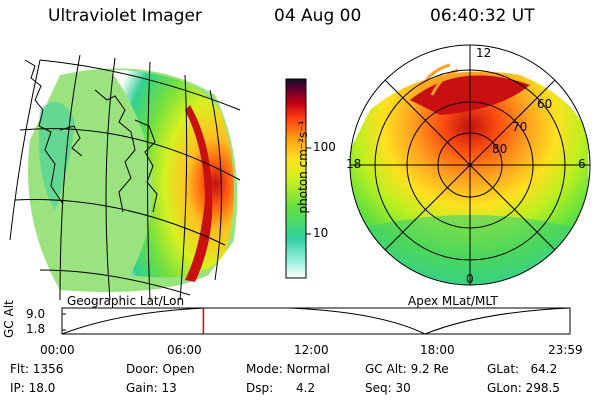 The image size is (600, 400). I want to click on stat-glat: GLat: 64.2, so click(522, 369).